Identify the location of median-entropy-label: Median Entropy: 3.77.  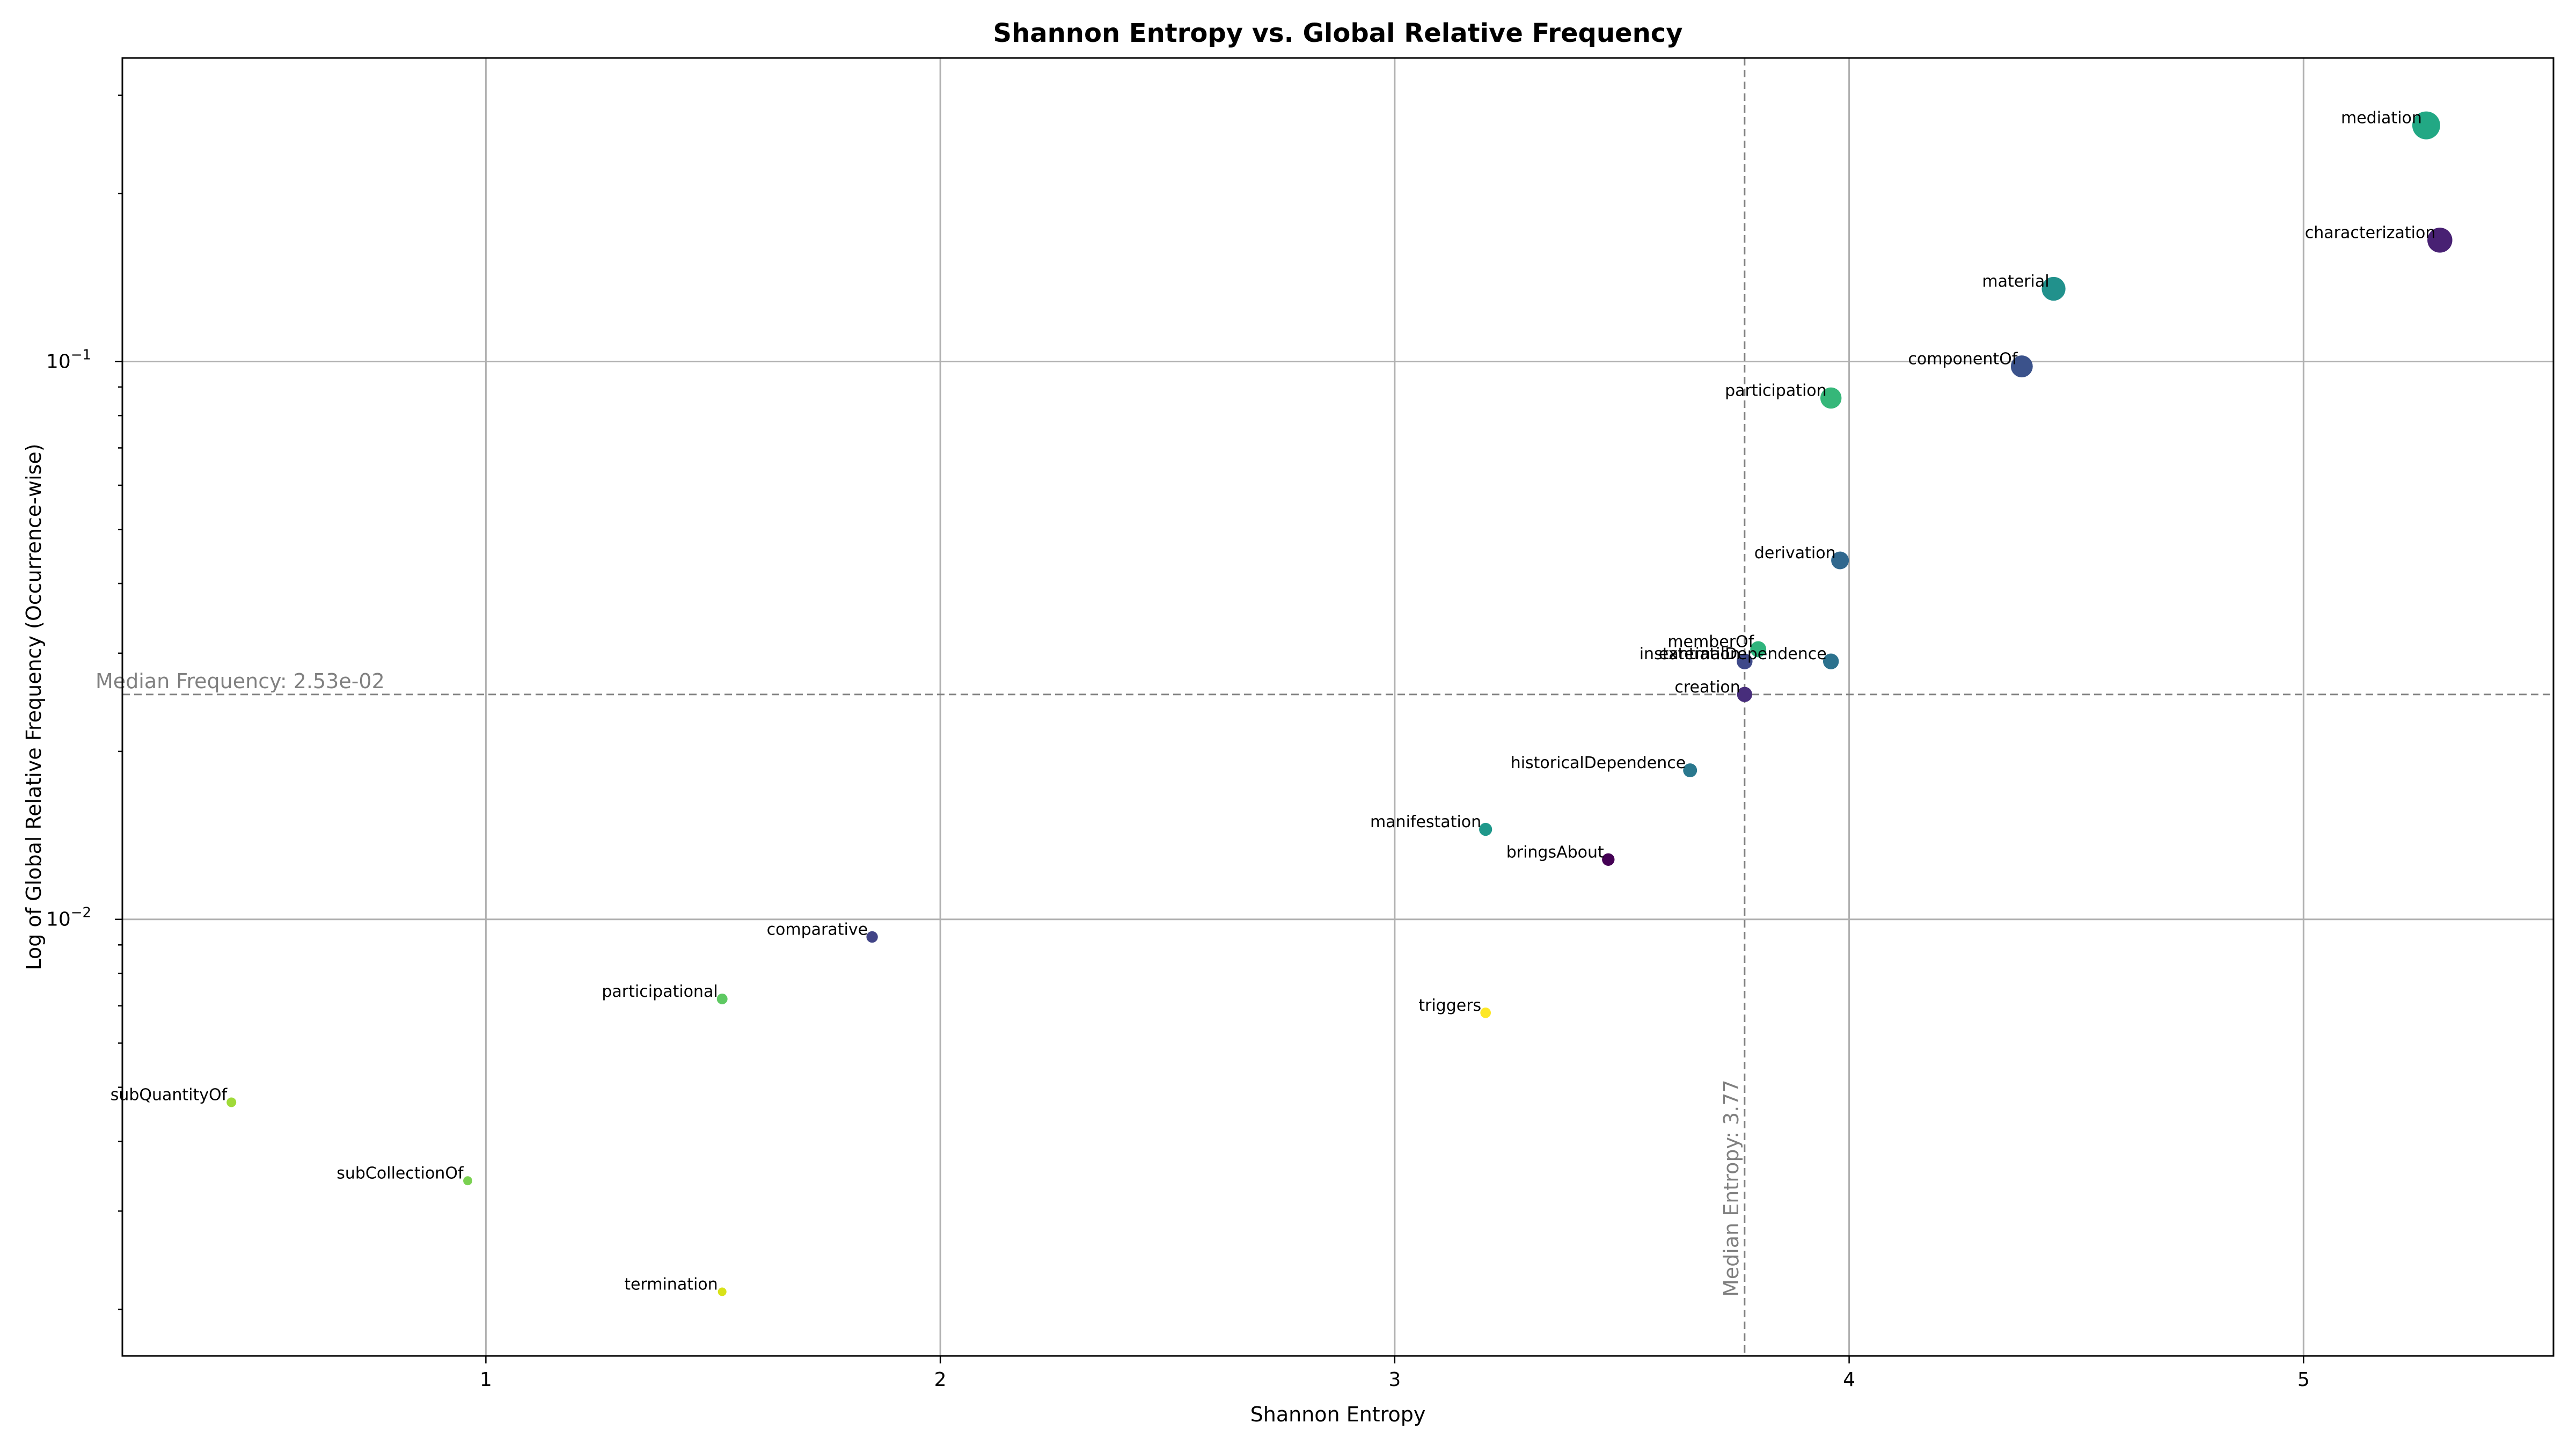
(1731, 1188).